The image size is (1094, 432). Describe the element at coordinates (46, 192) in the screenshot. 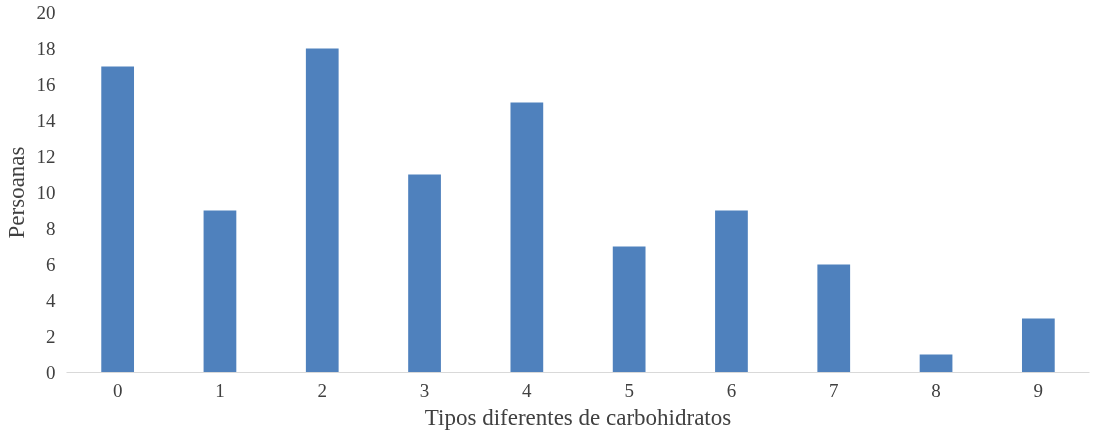

I see `y-tick-label: 10` at that location.